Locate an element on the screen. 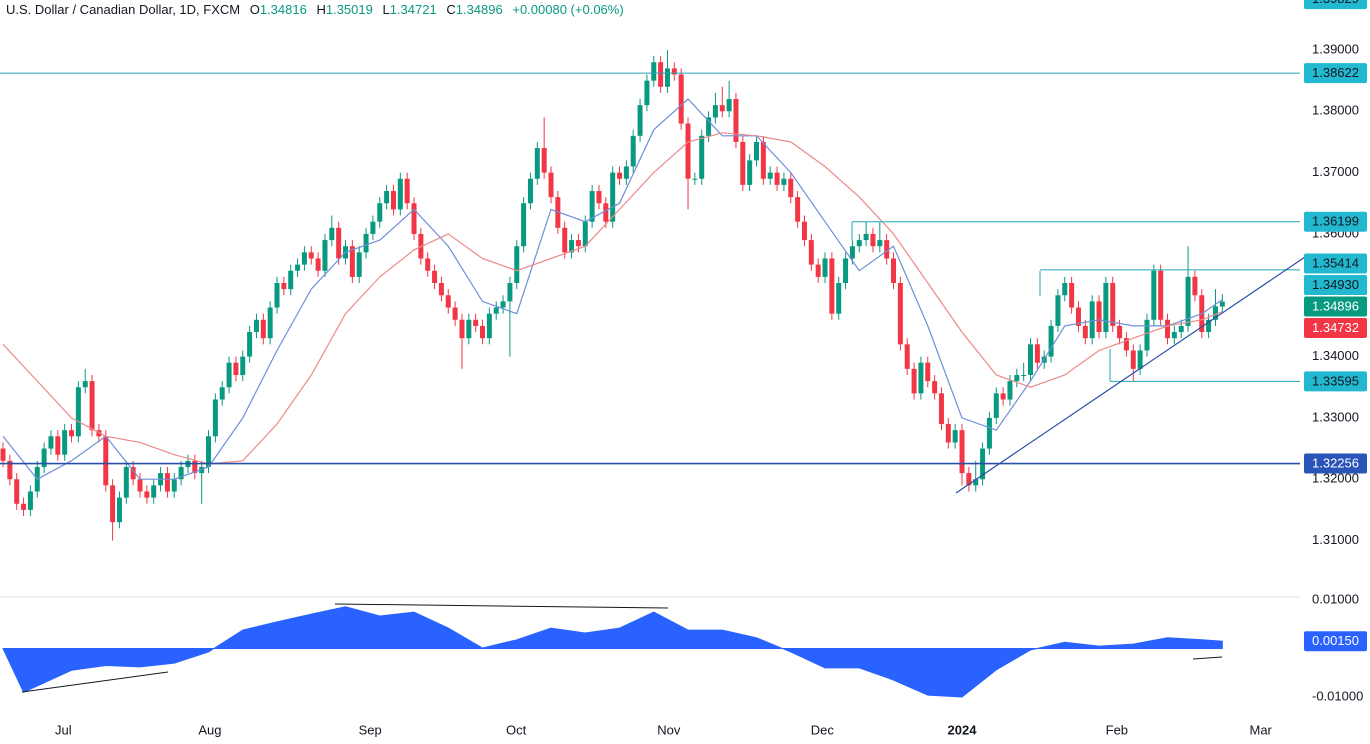 The height and width of the screenshot is (744, 1370). ohlc-key: H is located at coordinates (321, 9).